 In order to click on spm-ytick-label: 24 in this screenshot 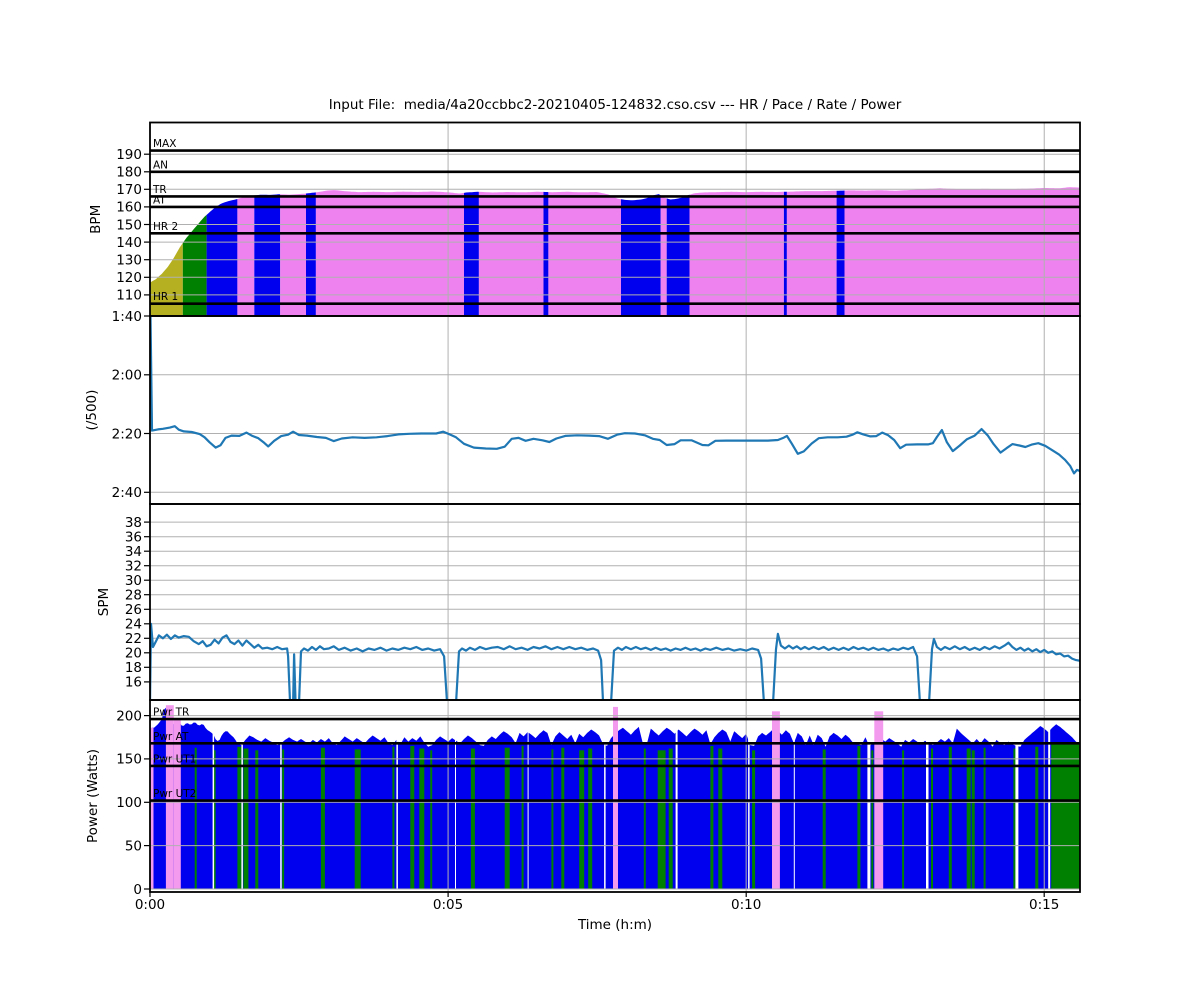, I will do `click(133, 625)`.